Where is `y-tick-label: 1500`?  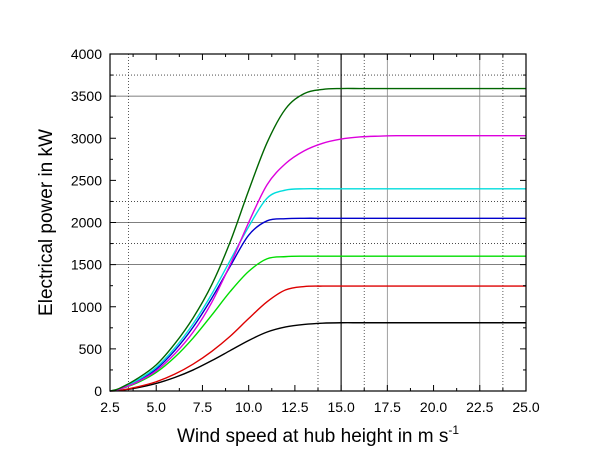 y-tick-label: 1500 is located at coordinates (86, 265).